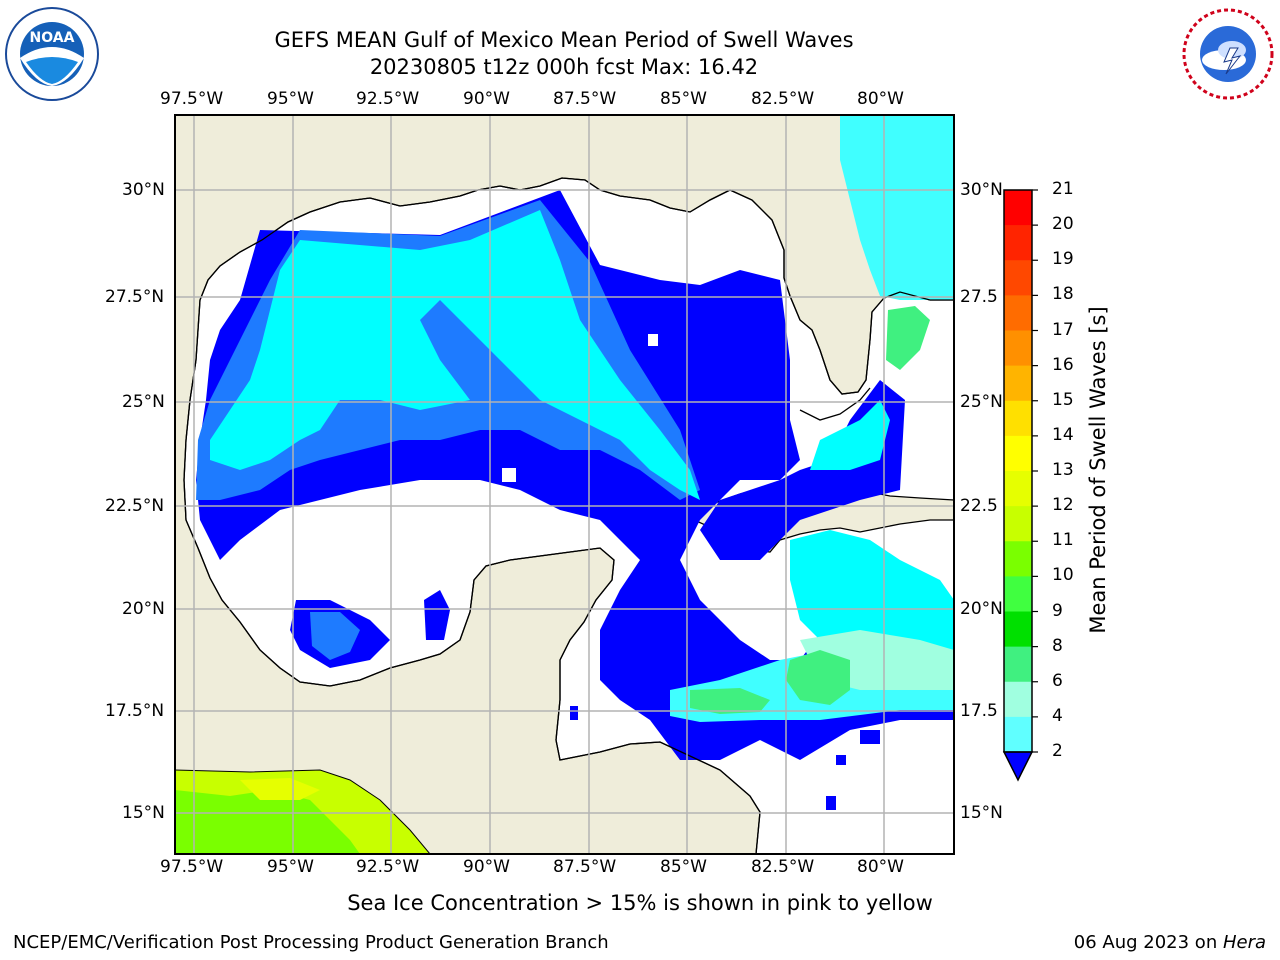 The width and height of the screenshot is (1280, 960). What do you see at coordinates (564, 67) in the screenshot?
I see `map-subtitle: 20230805 t12z 000h fcst Max: 16.42` at bounding box center [564, 67].